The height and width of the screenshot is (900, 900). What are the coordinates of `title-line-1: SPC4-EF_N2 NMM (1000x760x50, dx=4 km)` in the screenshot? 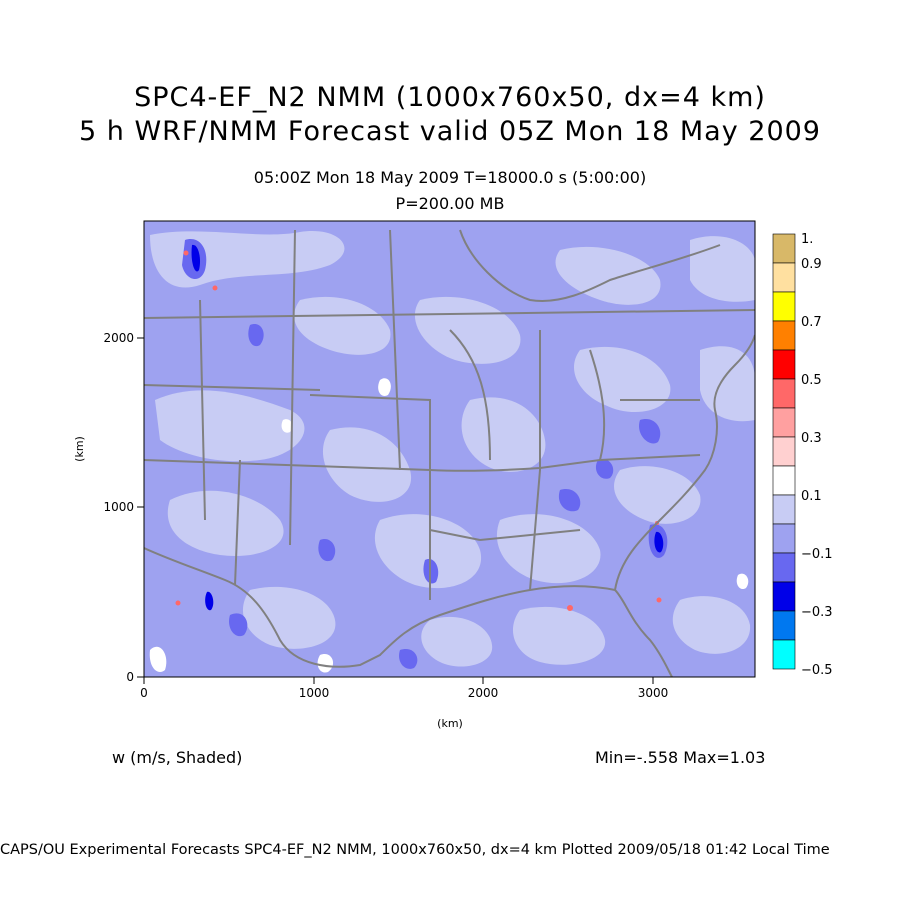 It's located at (450, 97).